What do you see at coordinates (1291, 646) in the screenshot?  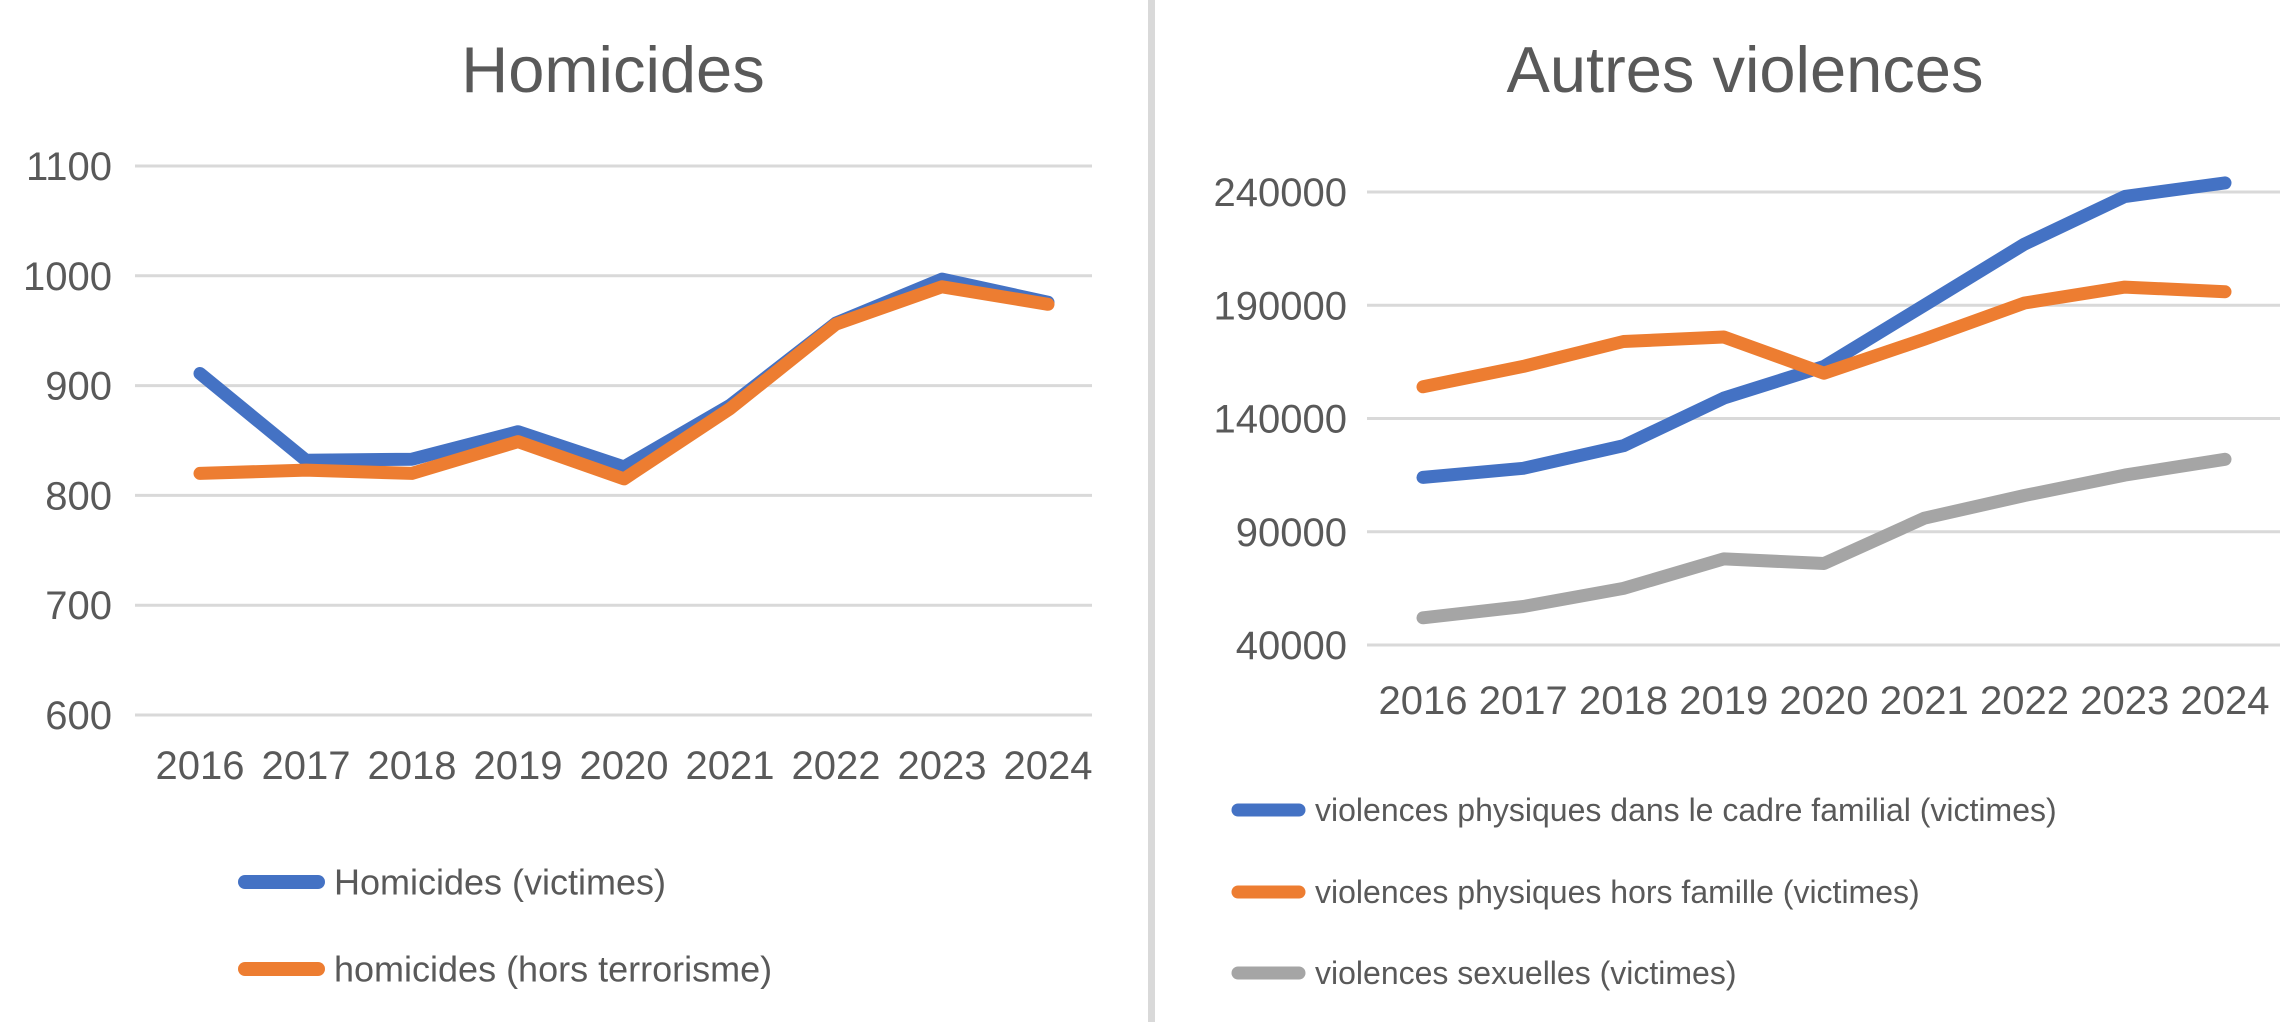 I see `y-axis-tick-label: 40000` at bounding box center [1291, 646].